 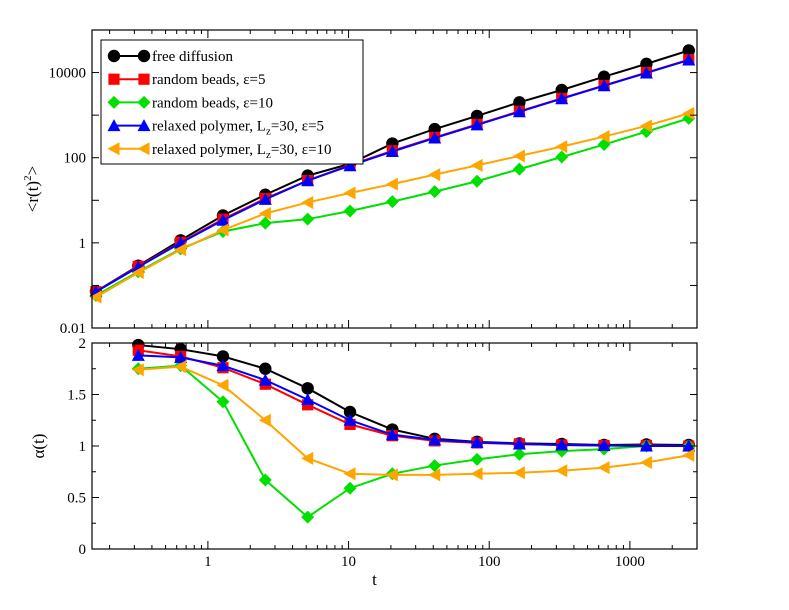 I want to click on legend-marker-free-diffusion, so click(x=114, y=56).